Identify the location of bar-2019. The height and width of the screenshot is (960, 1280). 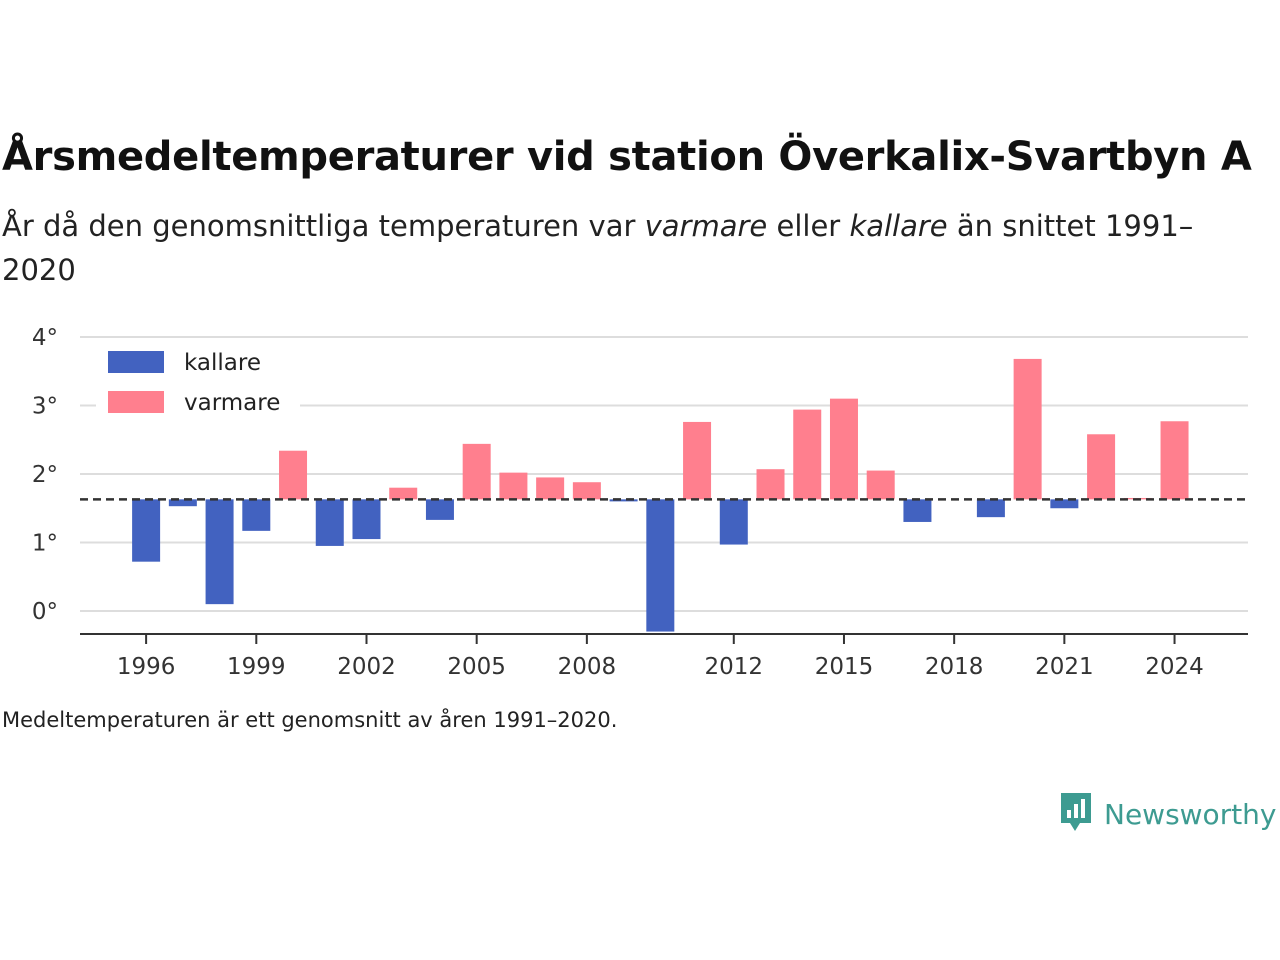
(990, 508).